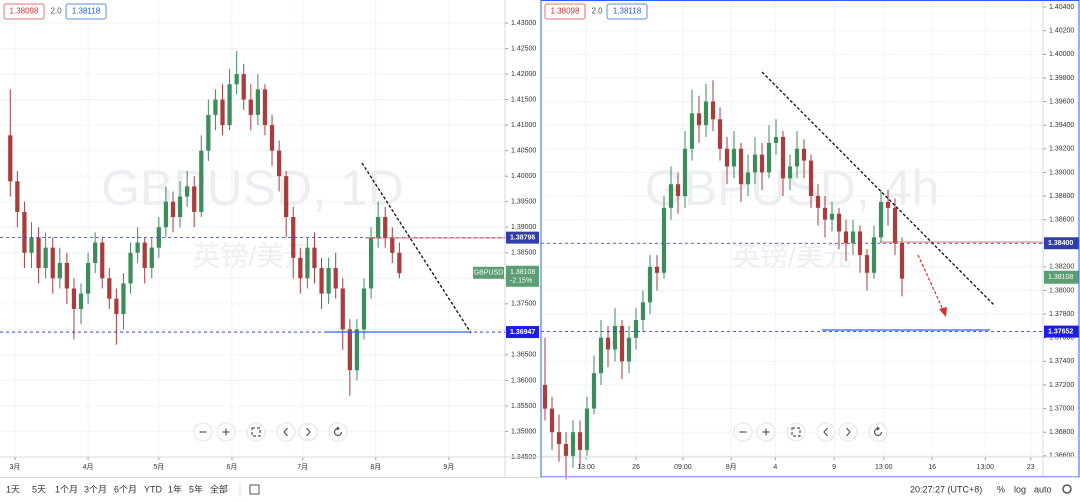 This screenshot has height=502, width=1080. Describe the element at coordinates (252, 188) in the screenshot. I see `watermark: GBPUSD, 1D` at that location.